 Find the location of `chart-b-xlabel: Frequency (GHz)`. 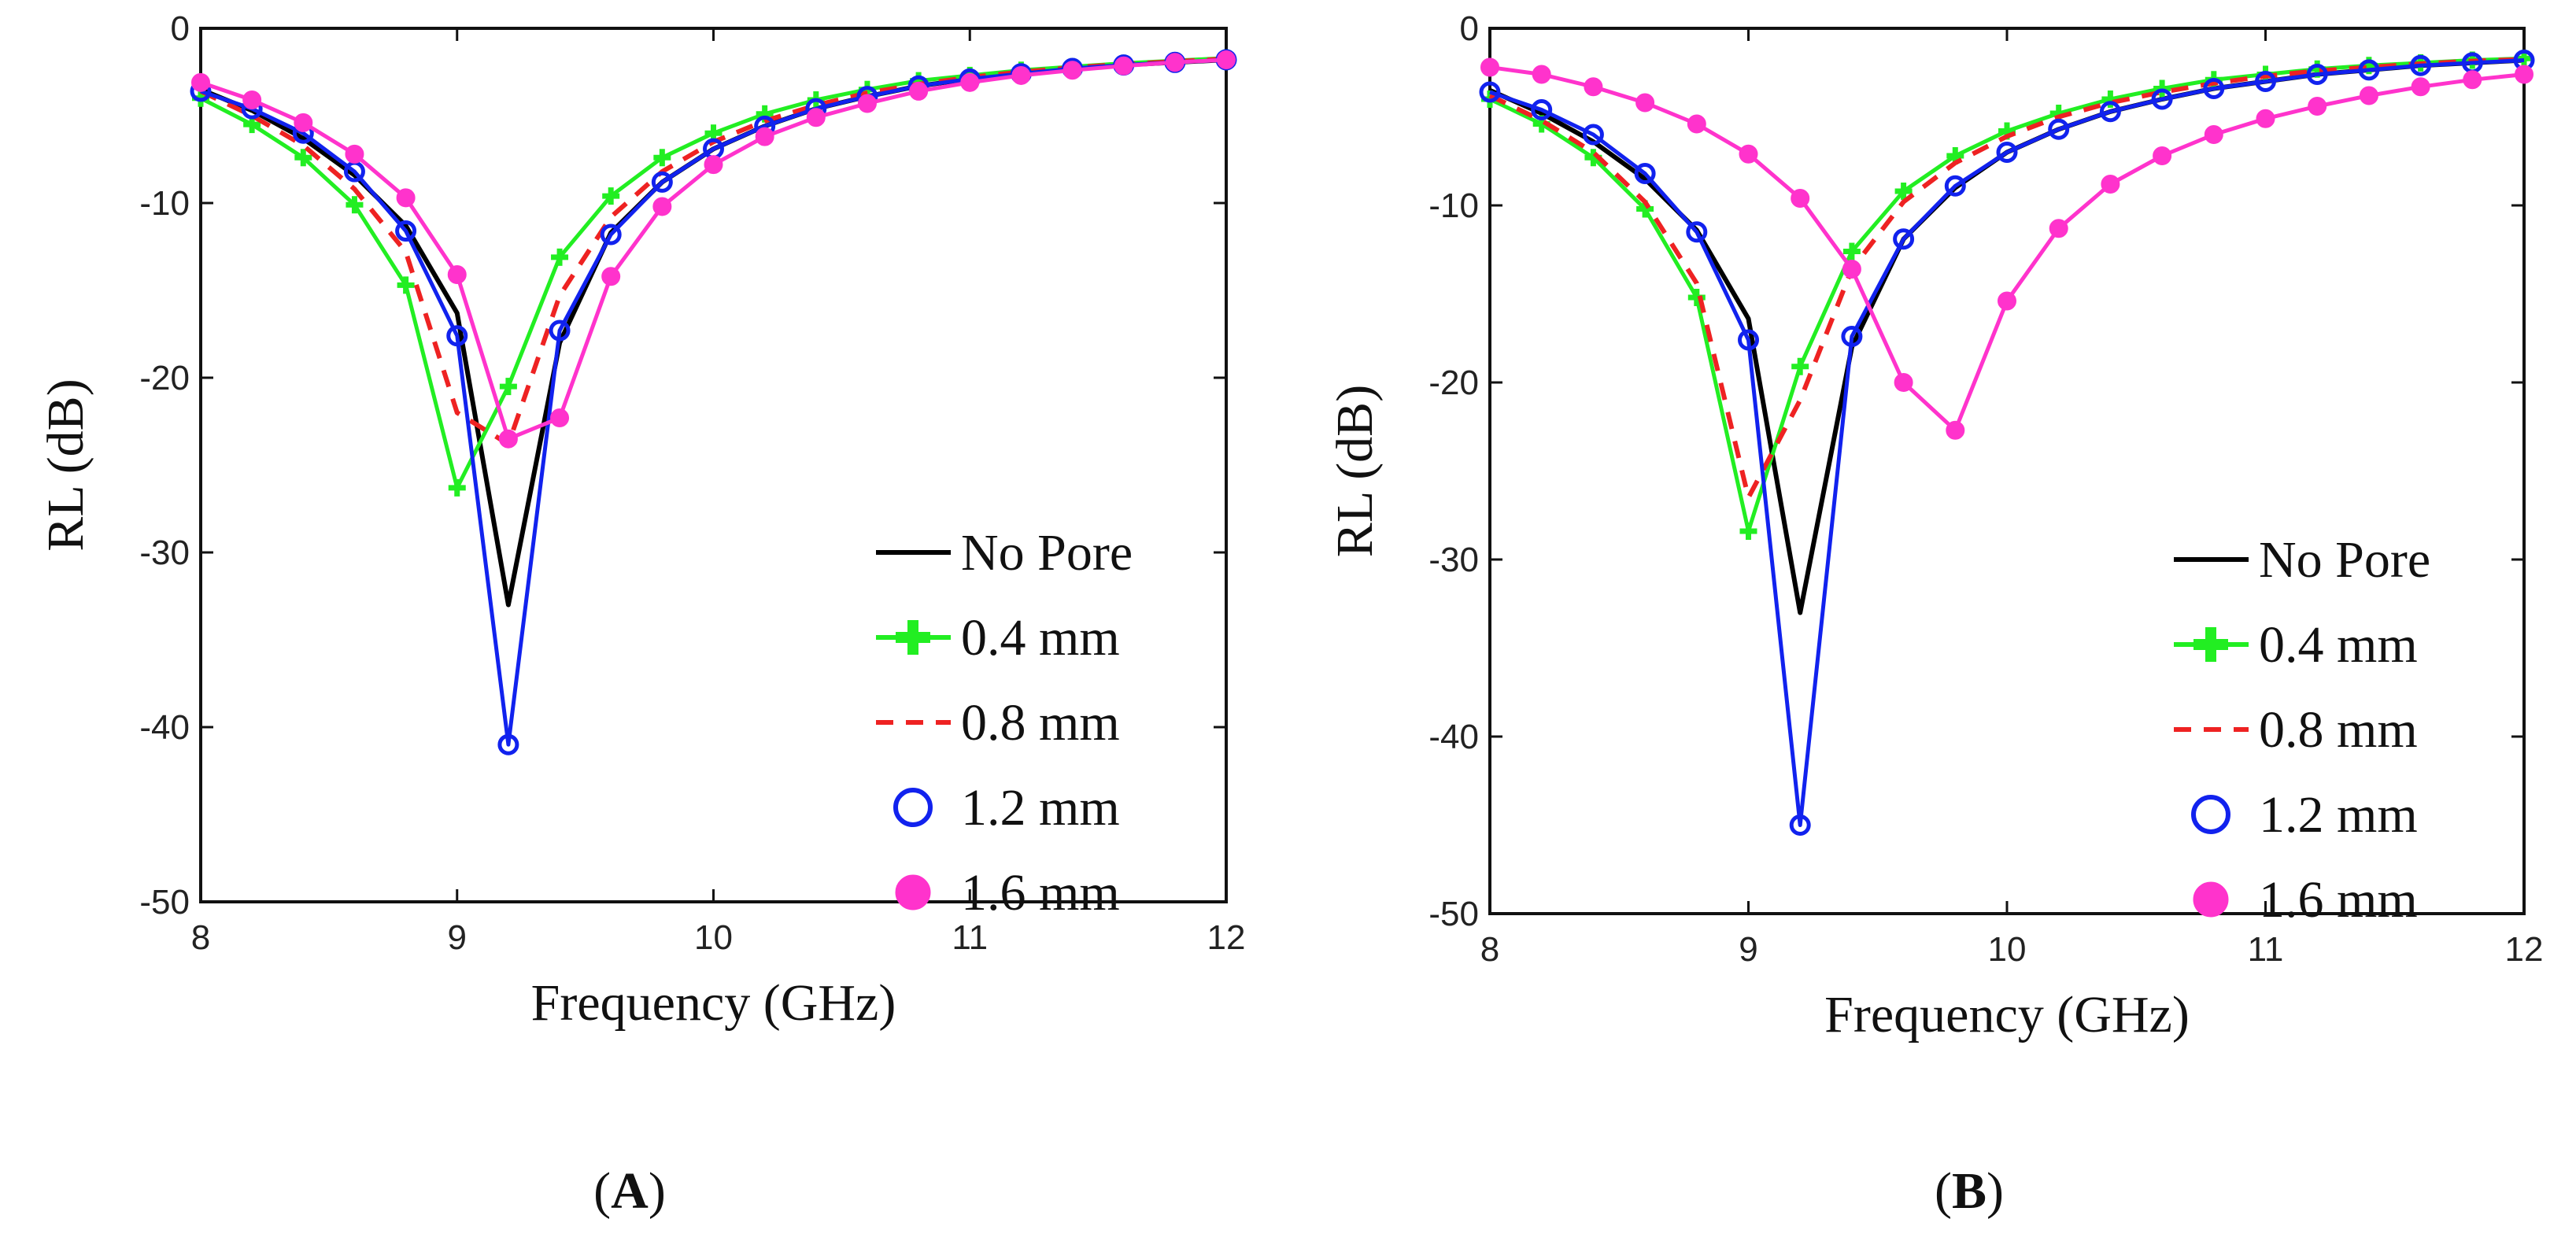

chart-b-xlabel: Frequency (GHz) is located at coordinates (2007, 1015).